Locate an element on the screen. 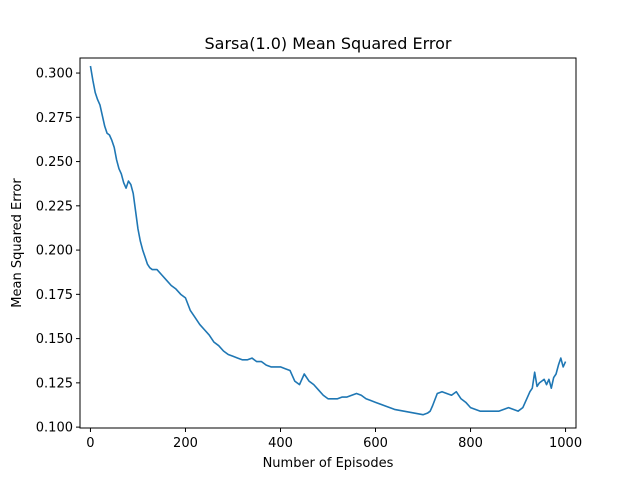  x-tick-label: 0 is located at coordinates (90, 443).